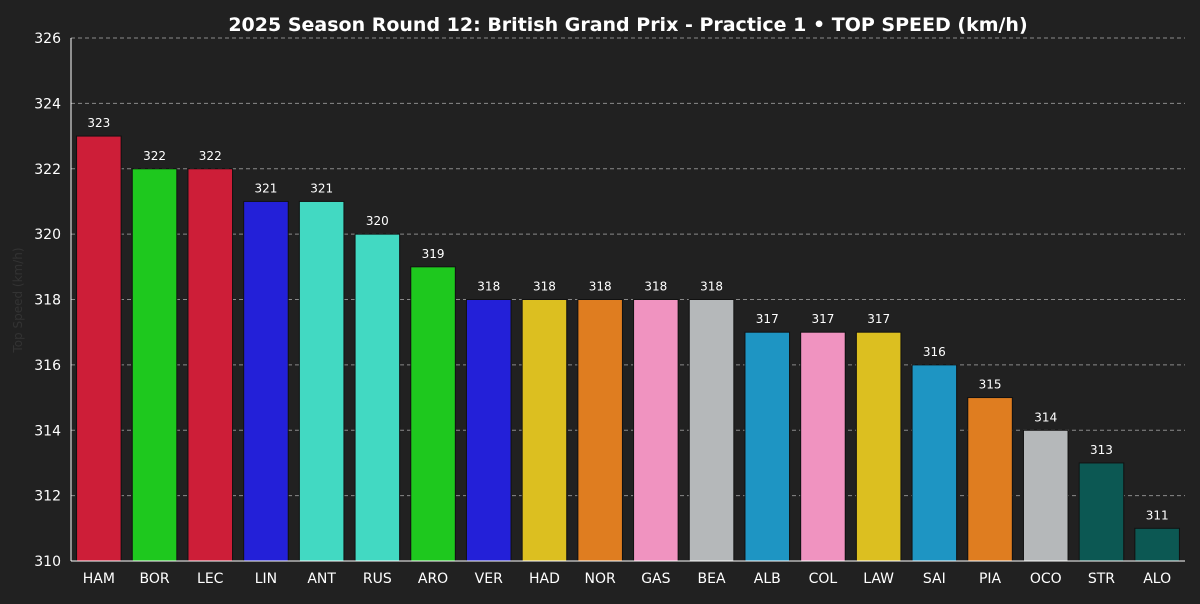 The width and height of the screenshot is (1200, 604). I want to click on bar-bor, so click(154, 365).